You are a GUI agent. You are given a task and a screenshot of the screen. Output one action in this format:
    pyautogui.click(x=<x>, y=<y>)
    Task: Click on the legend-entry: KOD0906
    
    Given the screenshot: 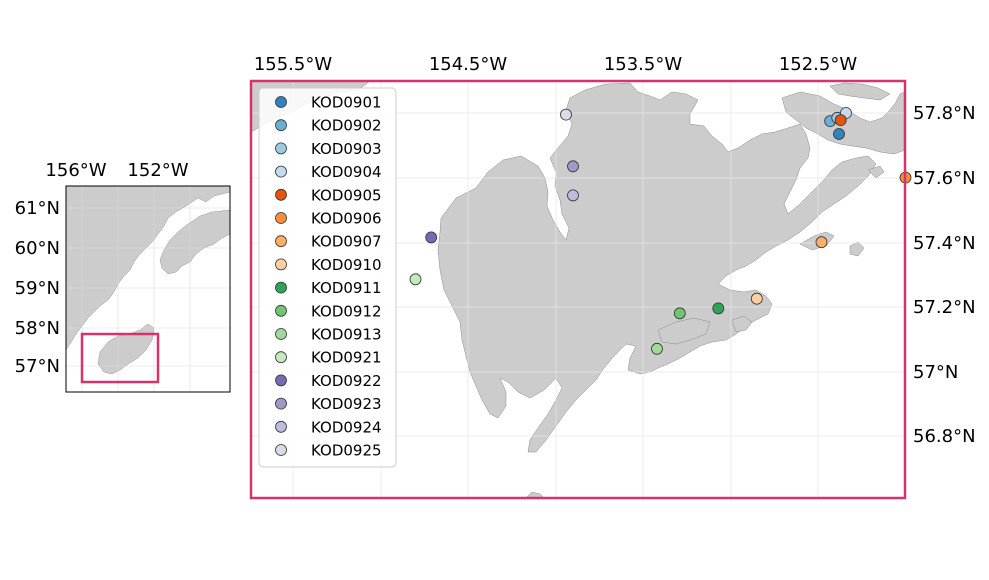 What is the action you would take?
    pyautogui.click(x=328, y=219)
    